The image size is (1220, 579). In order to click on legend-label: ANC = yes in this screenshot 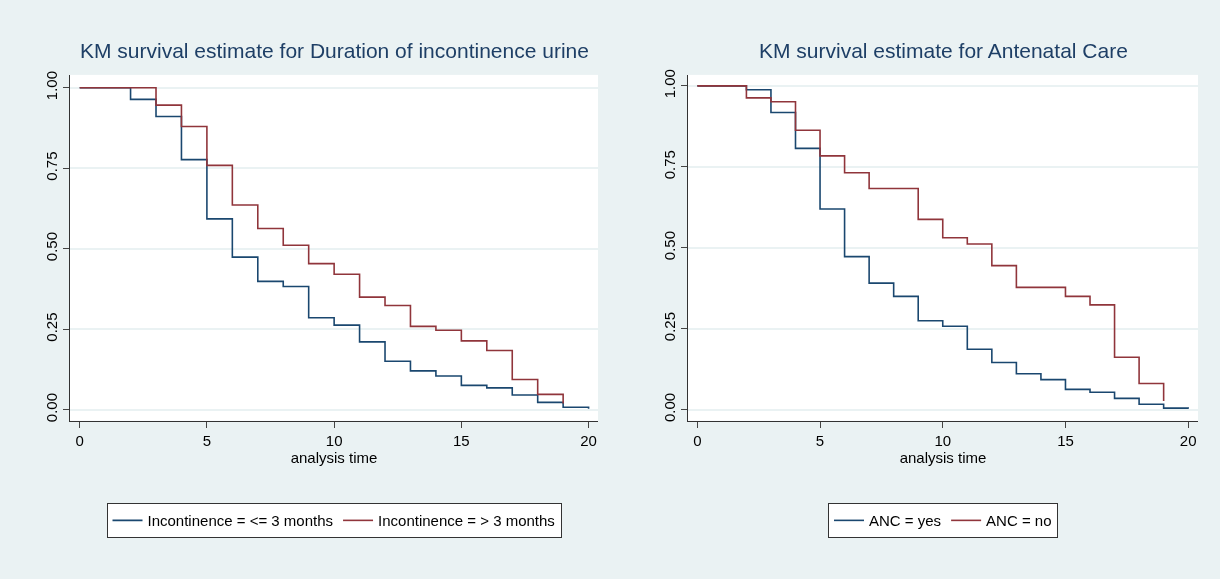, I will do `click(905, 521)`.